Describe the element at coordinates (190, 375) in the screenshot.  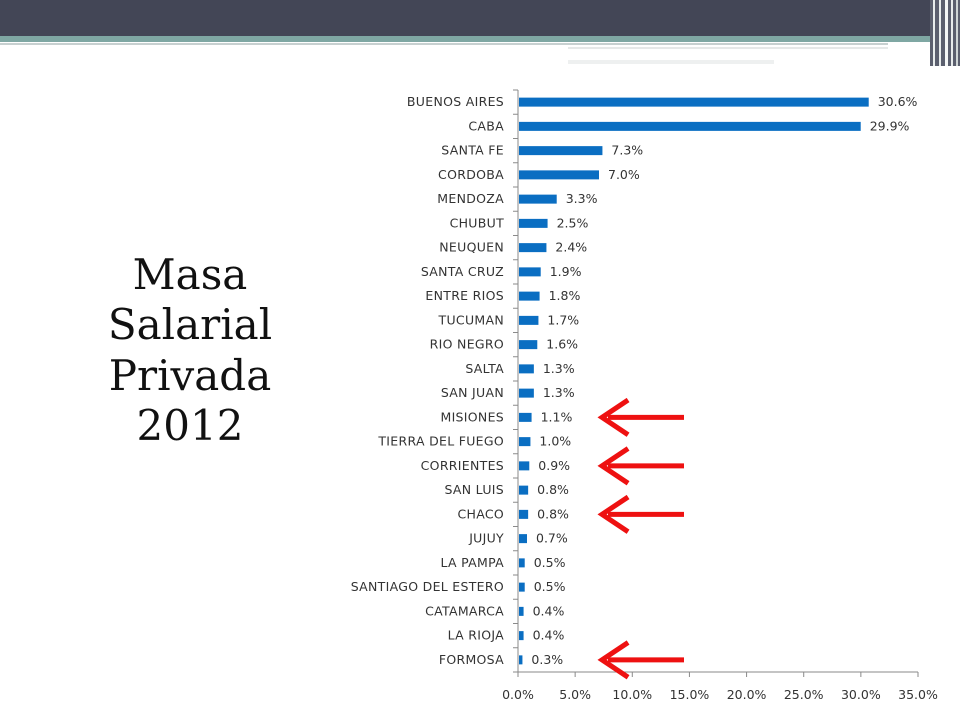
I see `title-line: Privada` at that location.